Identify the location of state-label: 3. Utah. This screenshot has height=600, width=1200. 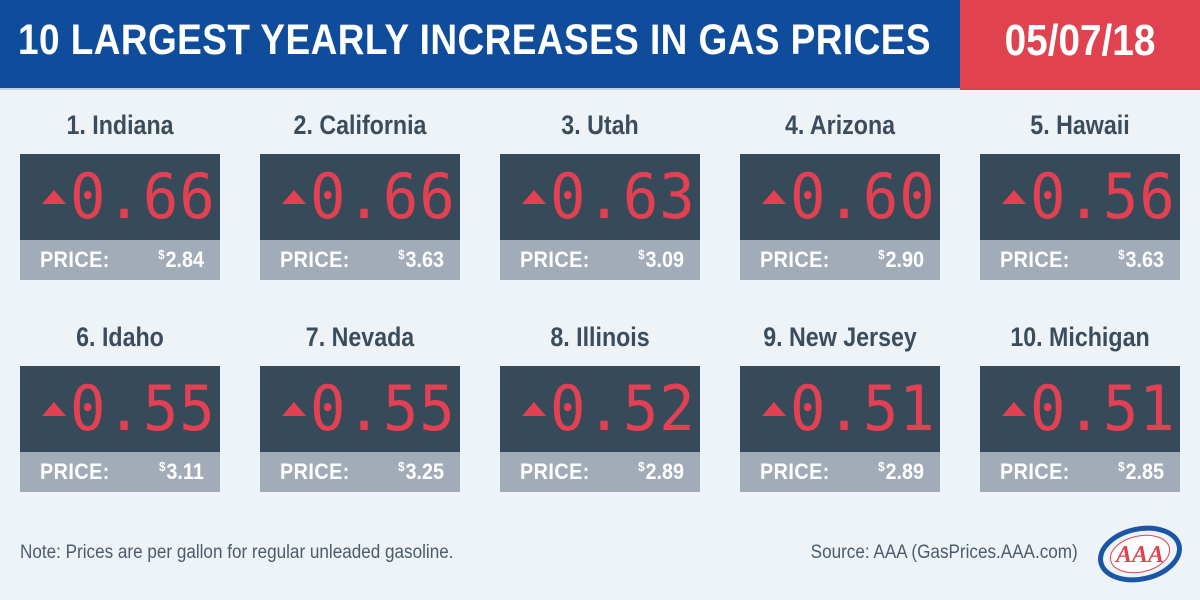
(600, 125).